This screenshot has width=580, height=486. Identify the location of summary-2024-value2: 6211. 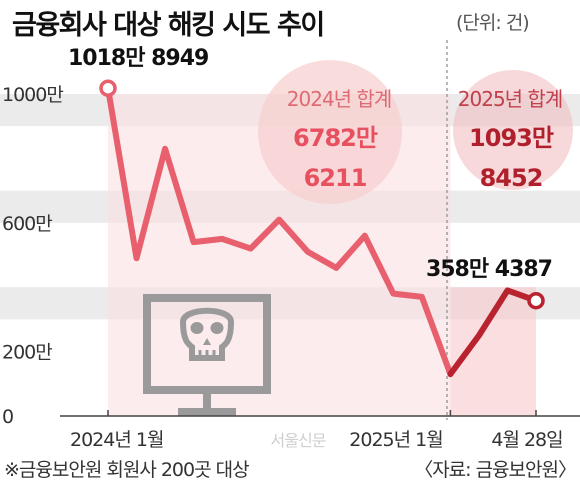
(335, 178).